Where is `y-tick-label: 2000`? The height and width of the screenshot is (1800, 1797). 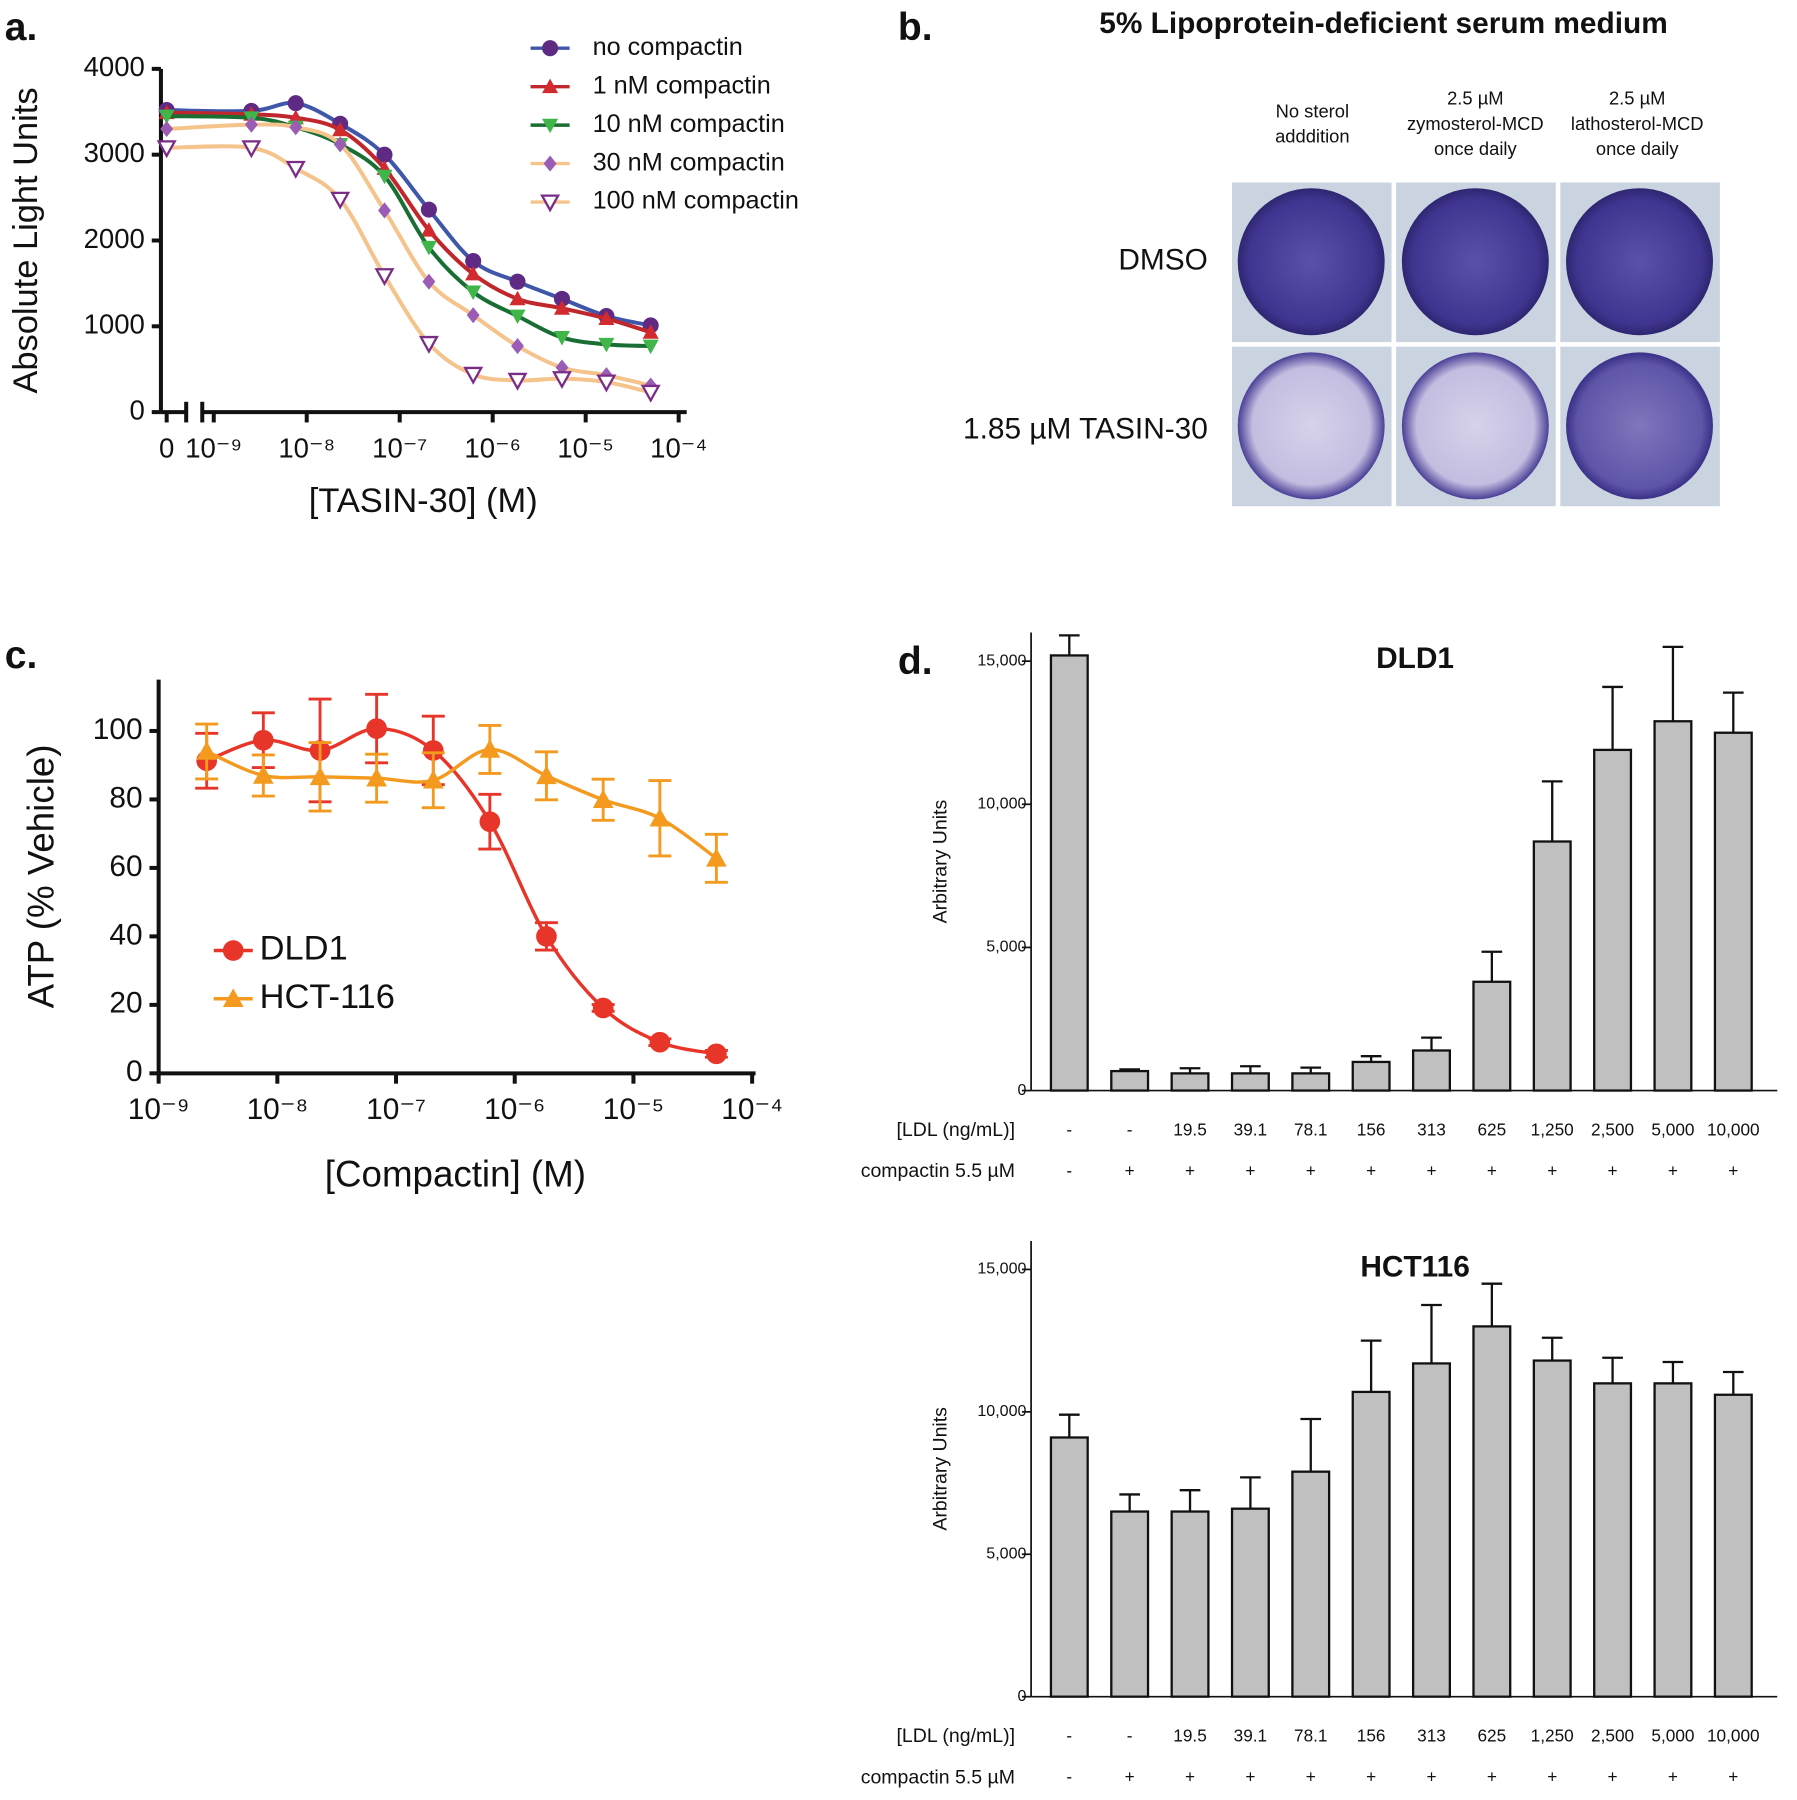
y-tick-label: 2000 is located at coordinates (114, 238).